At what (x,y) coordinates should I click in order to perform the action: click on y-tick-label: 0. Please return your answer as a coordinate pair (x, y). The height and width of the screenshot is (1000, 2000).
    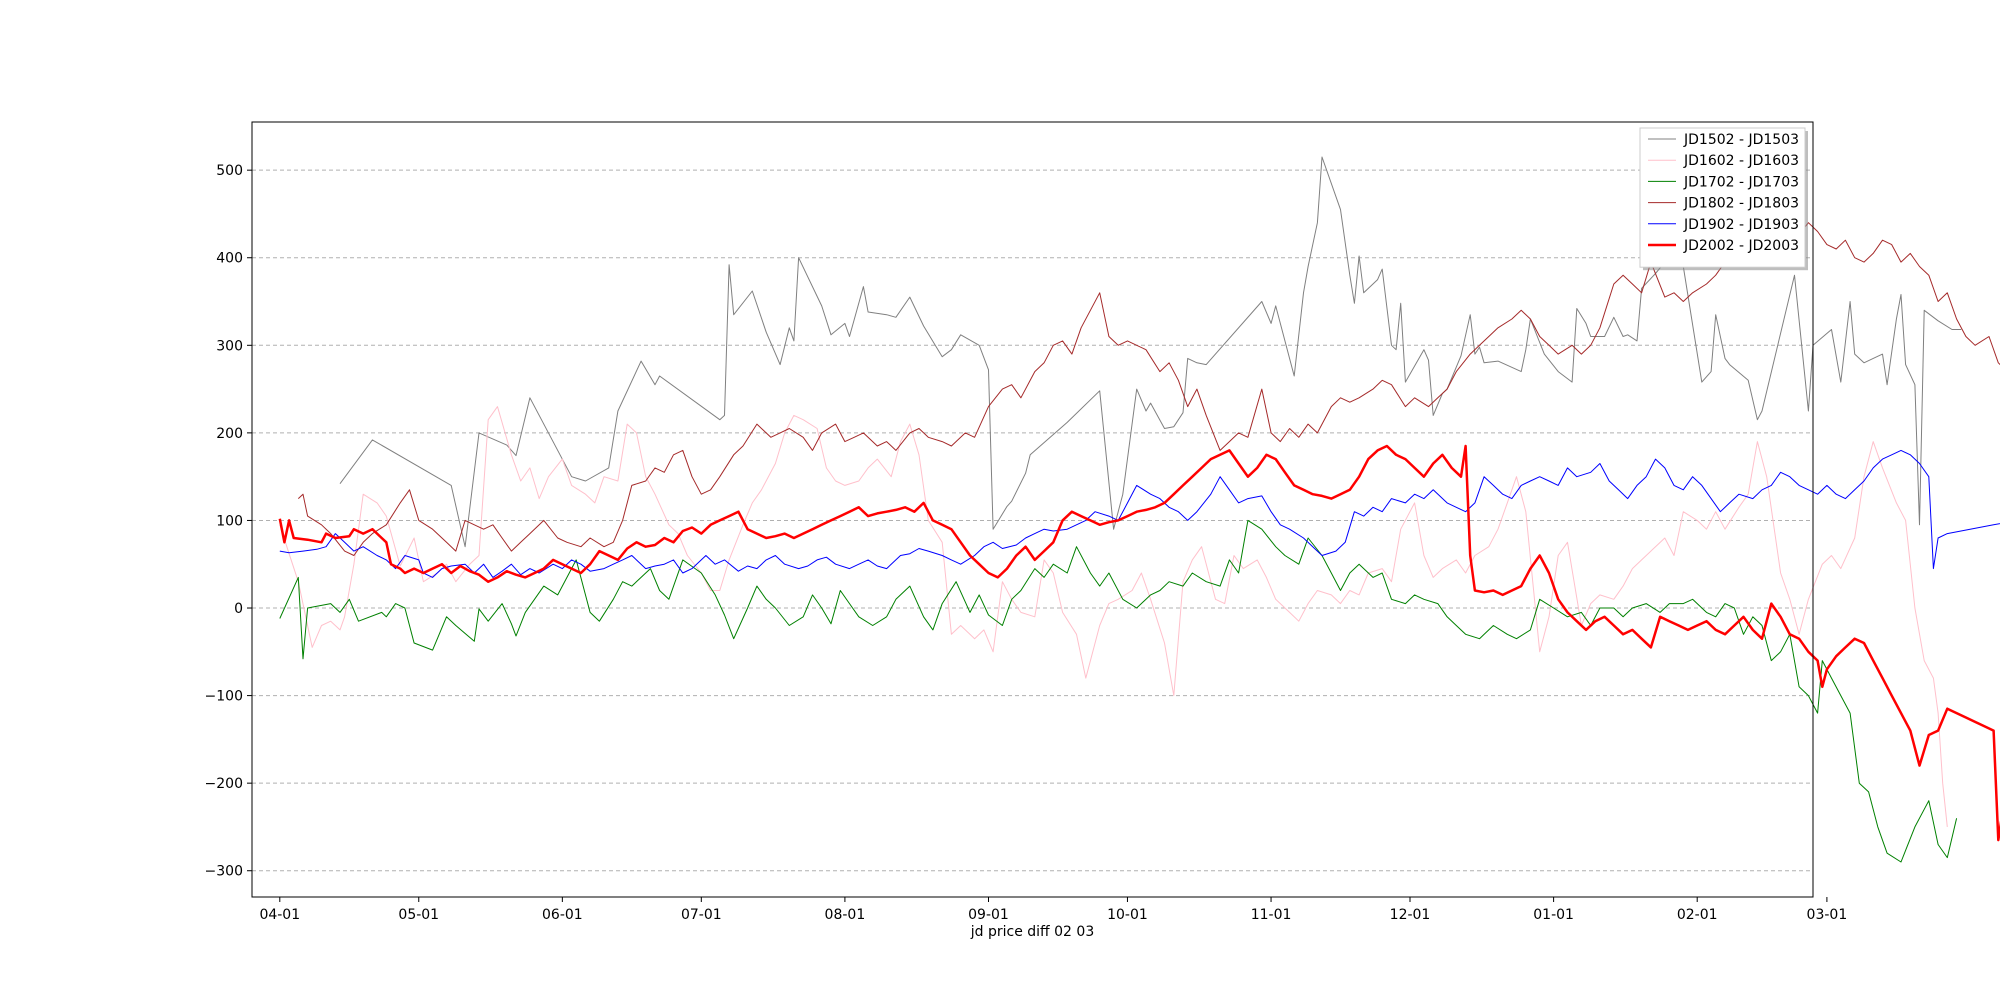
    Looking at the image, I should click on (238, 609).